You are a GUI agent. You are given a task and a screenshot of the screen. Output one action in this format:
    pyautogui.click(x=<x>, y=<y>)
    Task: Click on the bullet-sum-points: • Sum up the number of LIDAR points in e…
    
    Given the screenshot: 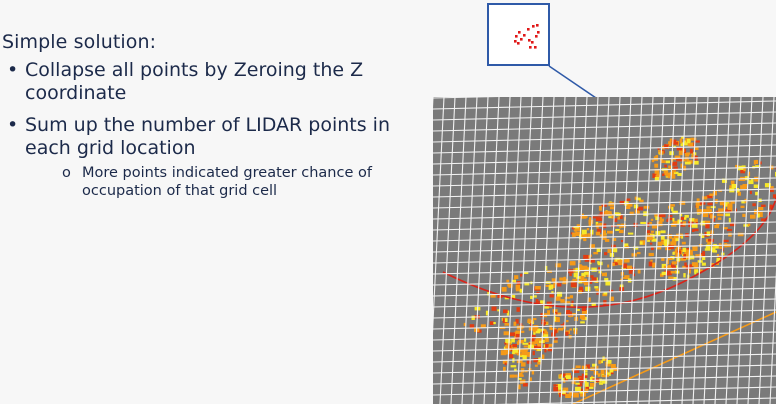 What is the action you would take?
    pyautogui.click(x=210, y=157)
    